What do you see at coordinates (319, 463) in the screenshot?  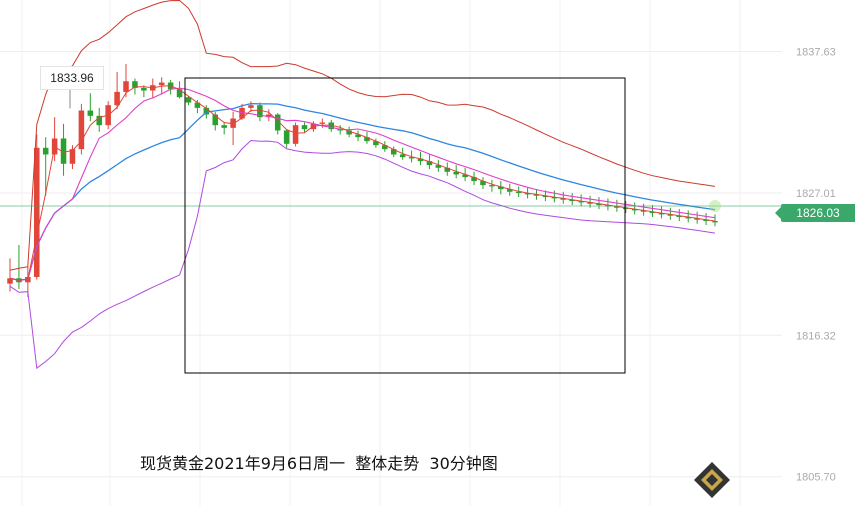 I see `chart-title: 现货黄金2021年9月6日周一 整体走势 30分钟图` at bounding box center [319, 463].